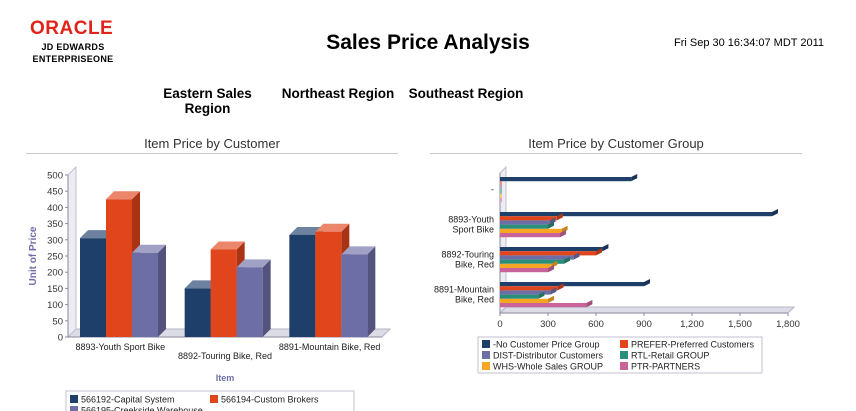 The image size is (856, 411). Describe the element at coordinates (548, 324) in the screenshot. I see `x-tick-label: 300` at that location.